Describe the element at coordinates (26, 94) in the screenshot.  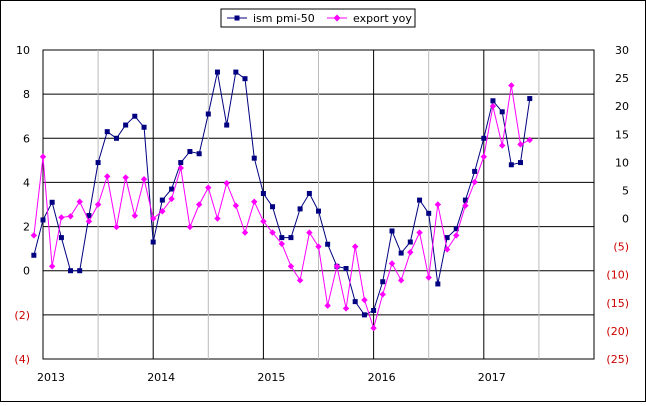
I see `left-tick-label: 8` at that location.